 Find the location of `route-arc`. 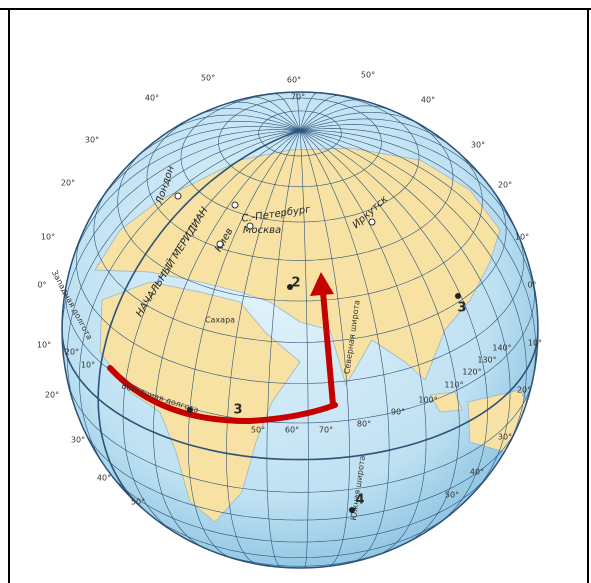

route-arc is located at coordinates (222, 395).